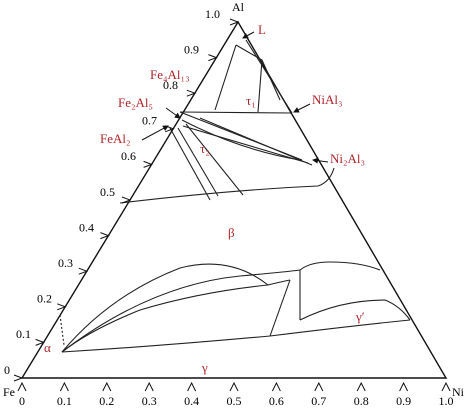 The image size is (474, 410). Describe the element at coordinates (276, 401) in the screenshot. I see `bottom-tick-label: 0.6` at that location.